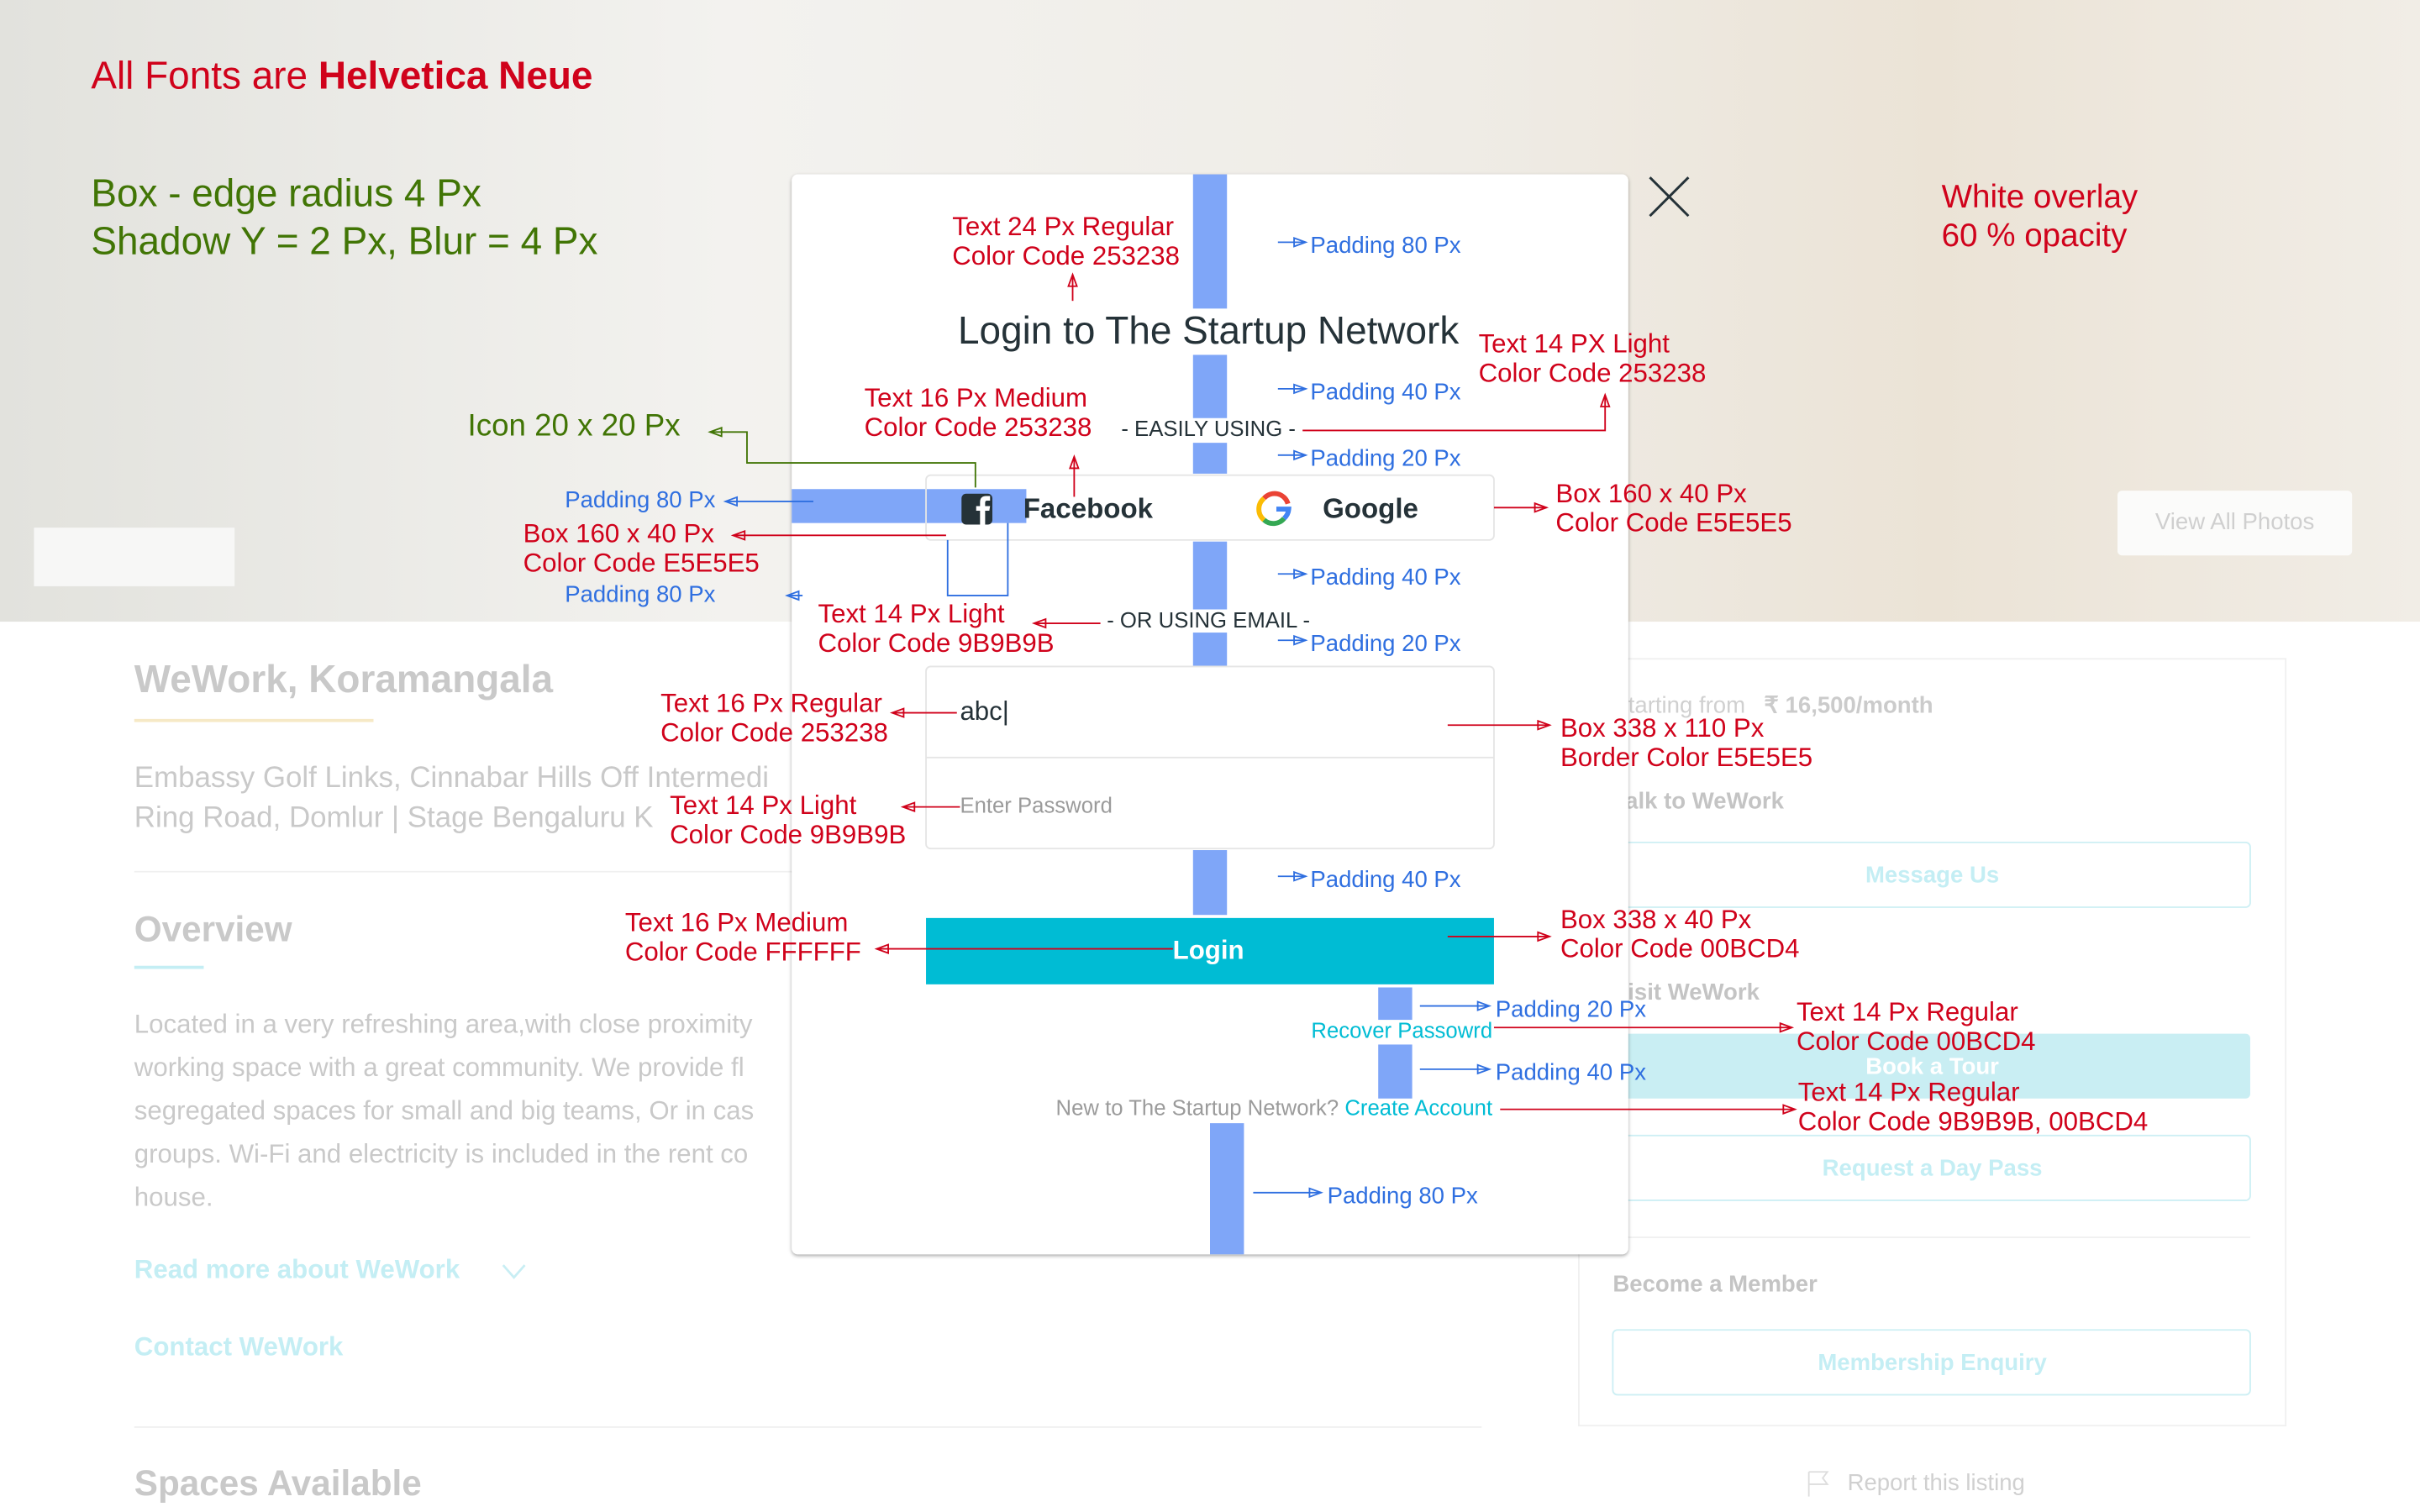 This screenshot has height=1512, width=2420. What do you see at coordinates (1849, 705) in the screenshot?
I see `price: ₹ 16,500/month` at bounding box center [1849, 705].